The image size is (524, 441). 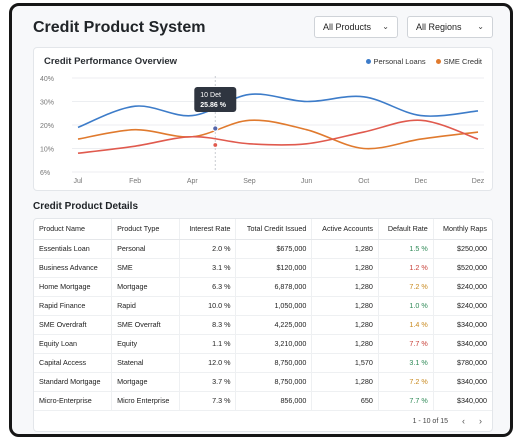 I want to click on next-page-icon: ›, so click(x=480, y=421).